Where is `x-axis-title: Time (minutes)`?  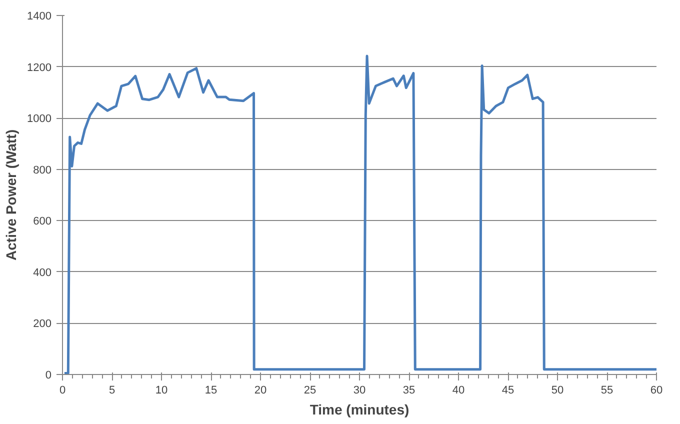
x-axis-title: Time (minutes) is located at coordinates (360, 410).